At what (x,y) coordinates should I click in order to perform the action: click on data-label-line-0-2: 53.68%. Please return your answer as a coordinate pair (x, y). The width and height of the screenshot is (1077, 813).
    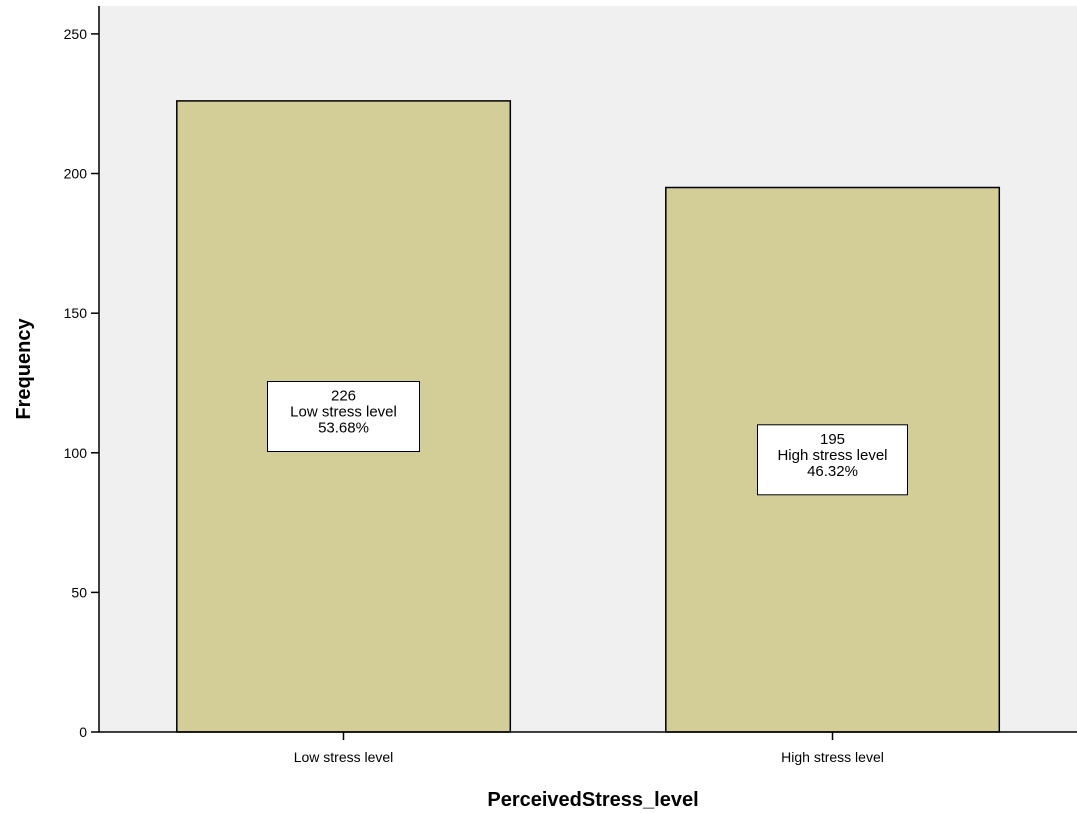
    Looking at the image, I should click on (343, 428).